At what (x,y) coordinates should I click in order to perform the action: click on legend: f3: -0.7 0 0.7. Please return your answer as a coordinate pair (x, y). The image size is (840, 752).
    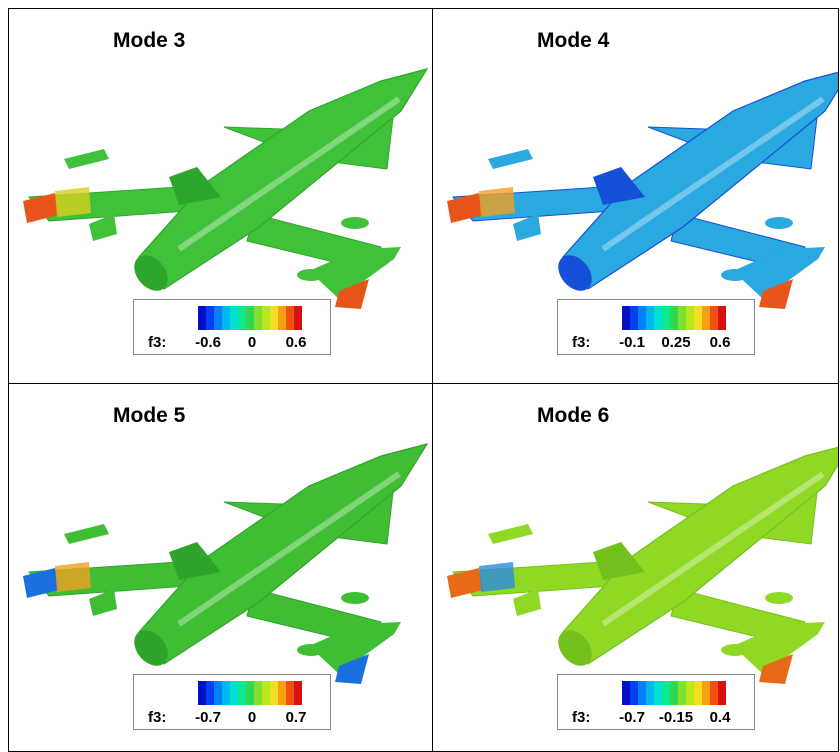
    Looking at the image, I should click on (232, 702).